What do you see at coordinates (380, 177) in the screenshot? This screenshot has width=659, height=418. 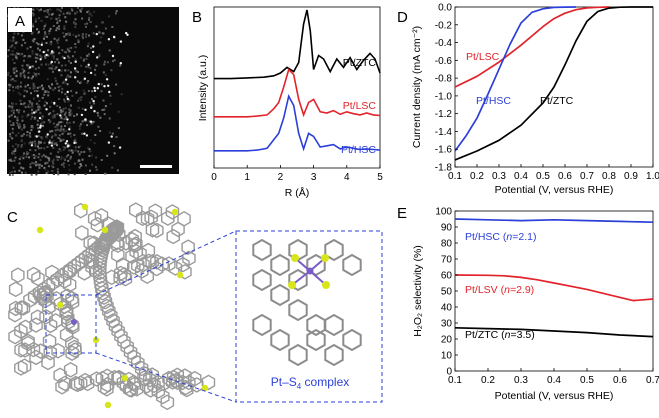 I see `x-tick-label-b: 5` at bounding box center [380, 177].